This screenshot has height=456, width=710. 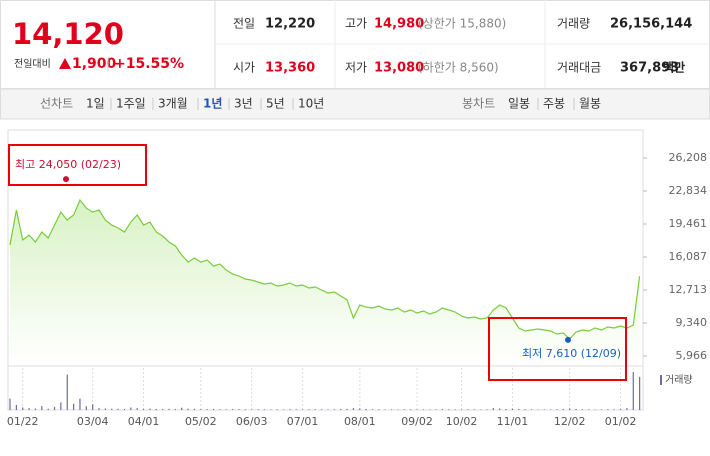 I want to click on x-tick-label: 01/22, so click(x=23, y=421).